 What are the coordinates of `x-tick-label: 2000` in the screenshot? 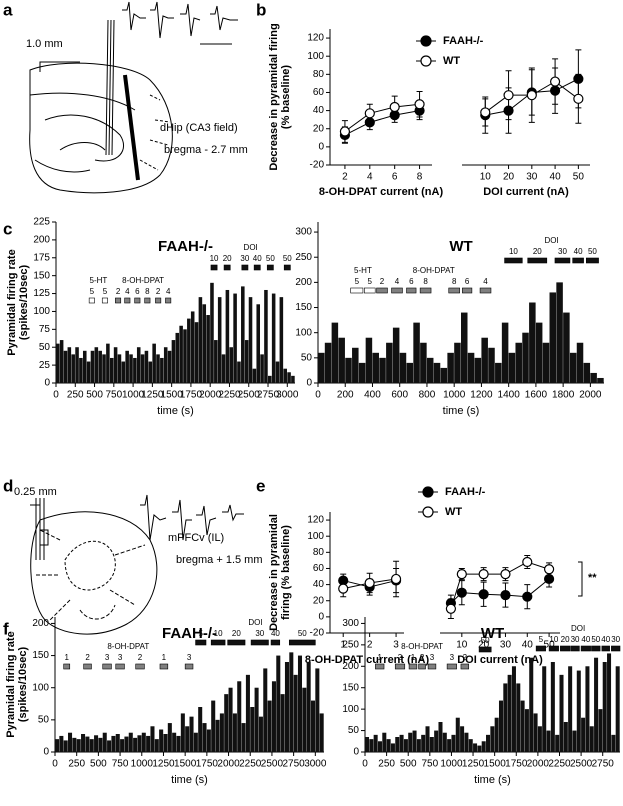 It's located at (590, 395).